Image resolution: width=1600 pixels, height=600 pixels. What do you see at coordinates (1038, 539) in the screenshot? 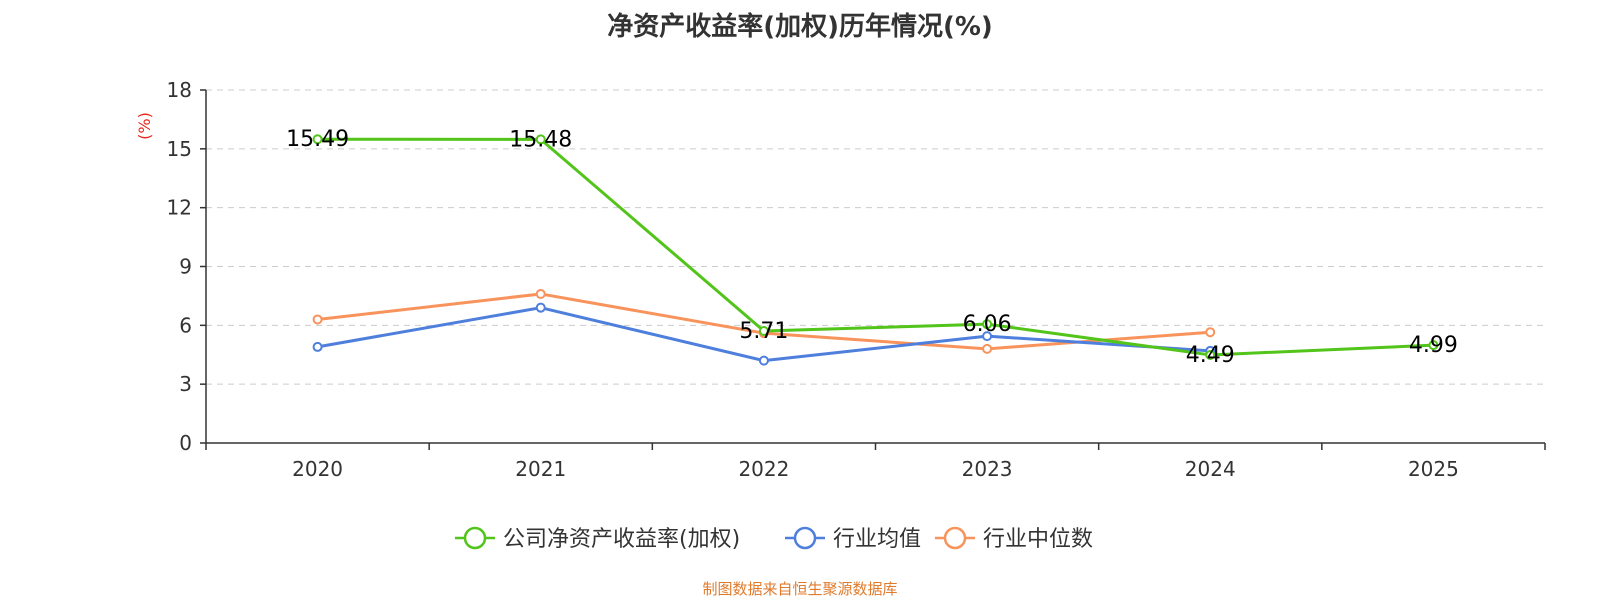
I see `legend-label: 行业中位数` at bounding box center [1038, 539].